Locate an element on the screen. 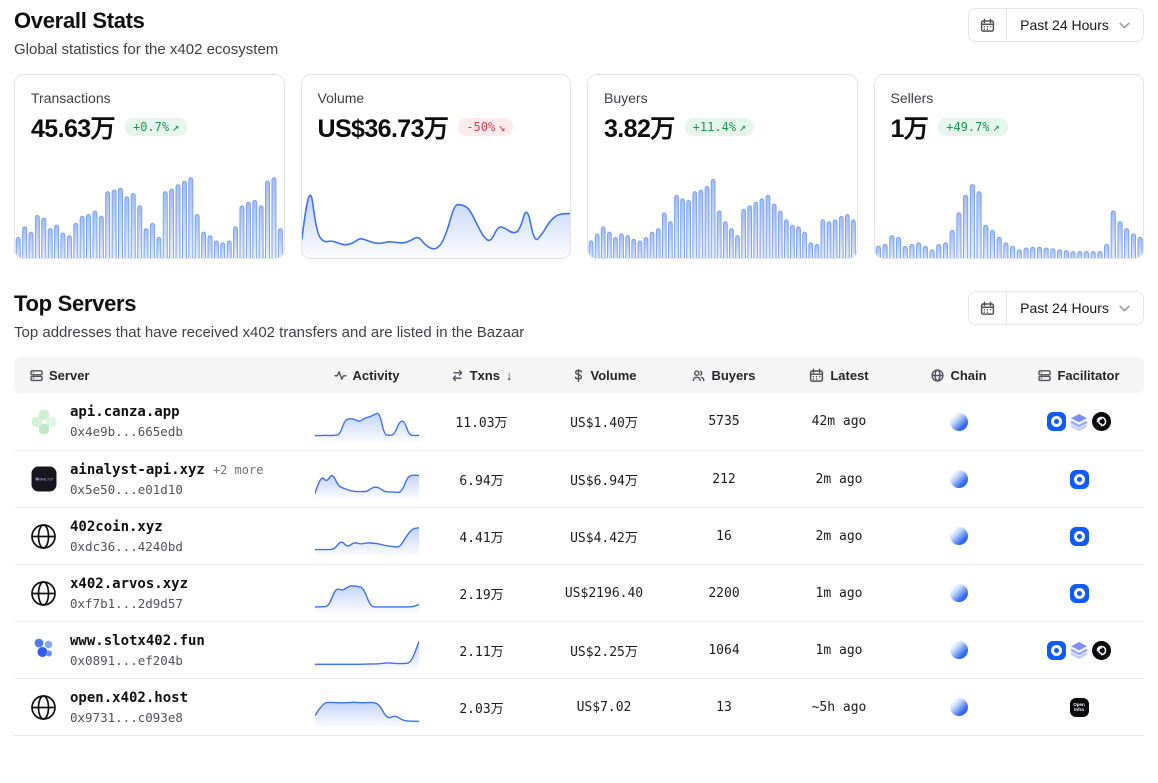  buyers-value: 1064 is located at coordinates (724, 650).